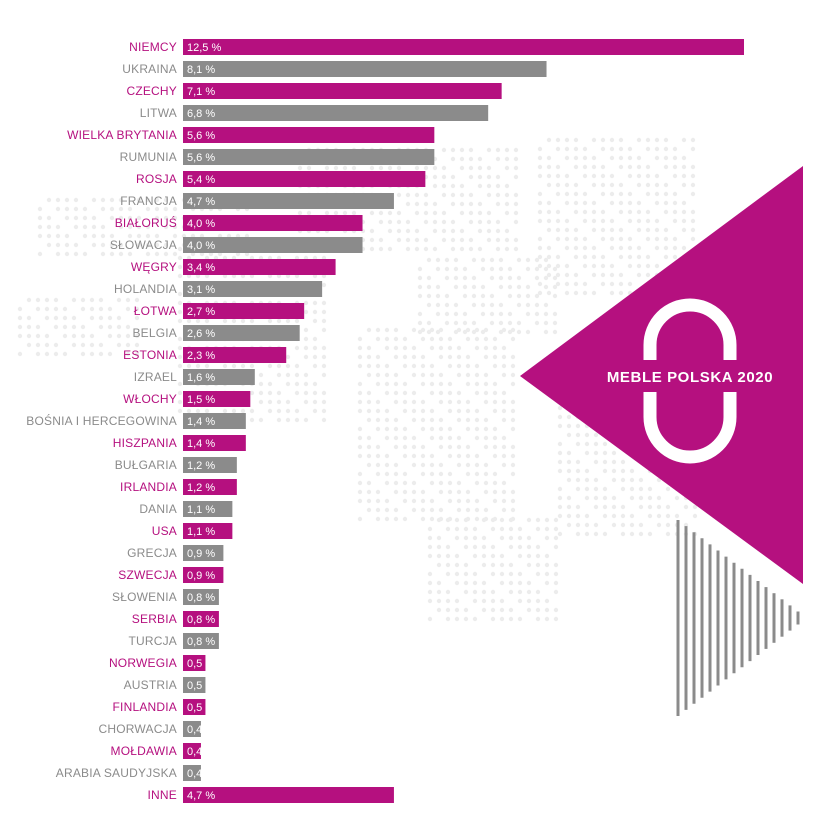 This screenshot has width=840, height=840. What do you see at coordinates (150, 355) in the screenshot?
I see `category-label: ESTONIA` at bounding box center [150, 355].